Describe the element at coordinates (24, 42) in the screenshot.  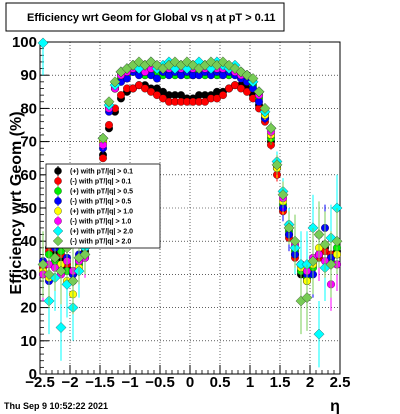
I see `y-tick-label: 100` at that location.